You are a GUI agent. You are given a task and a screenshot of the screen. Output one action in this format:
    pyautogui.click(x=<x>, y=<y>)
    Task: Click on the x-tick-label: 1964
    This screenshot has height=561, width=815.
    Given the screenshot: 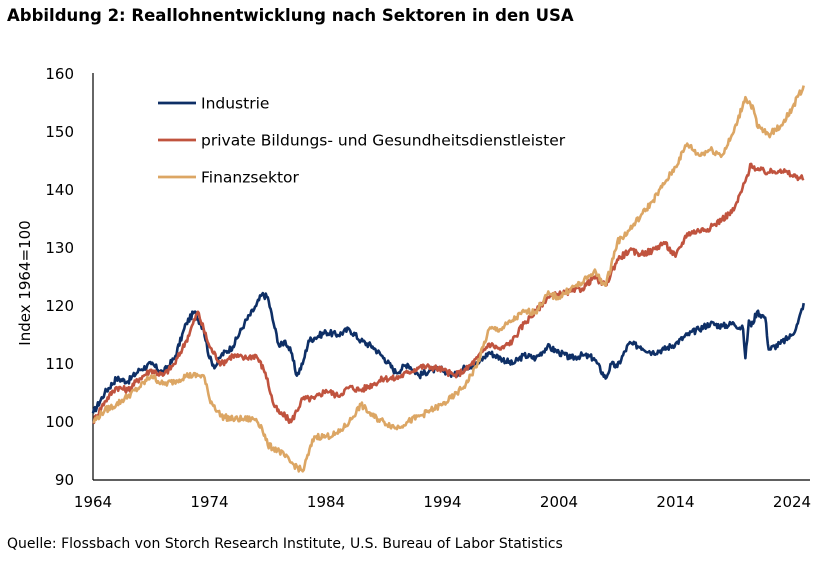 What is the action you would take?
    pyautogui.click(x=93, y=502)
    